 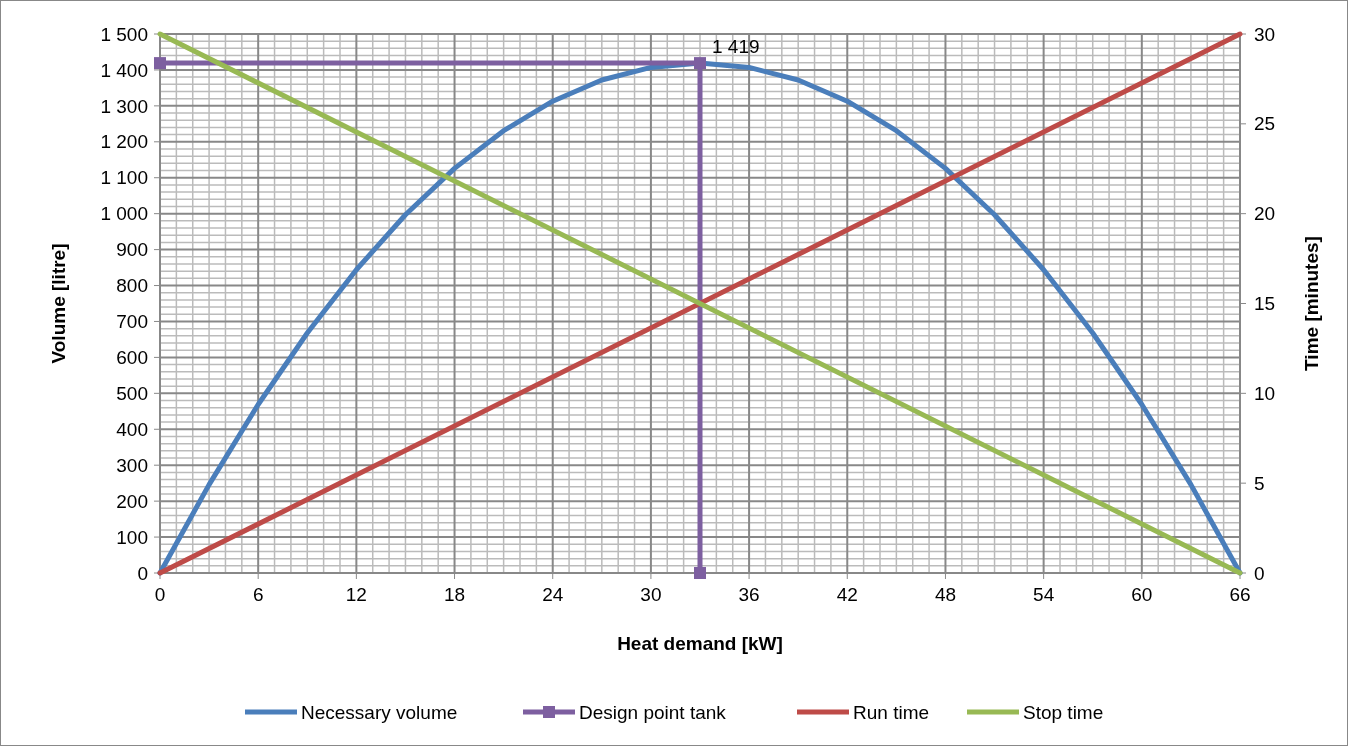 I want to click on legend-label: Stop time, so click(x=1063, y=712).